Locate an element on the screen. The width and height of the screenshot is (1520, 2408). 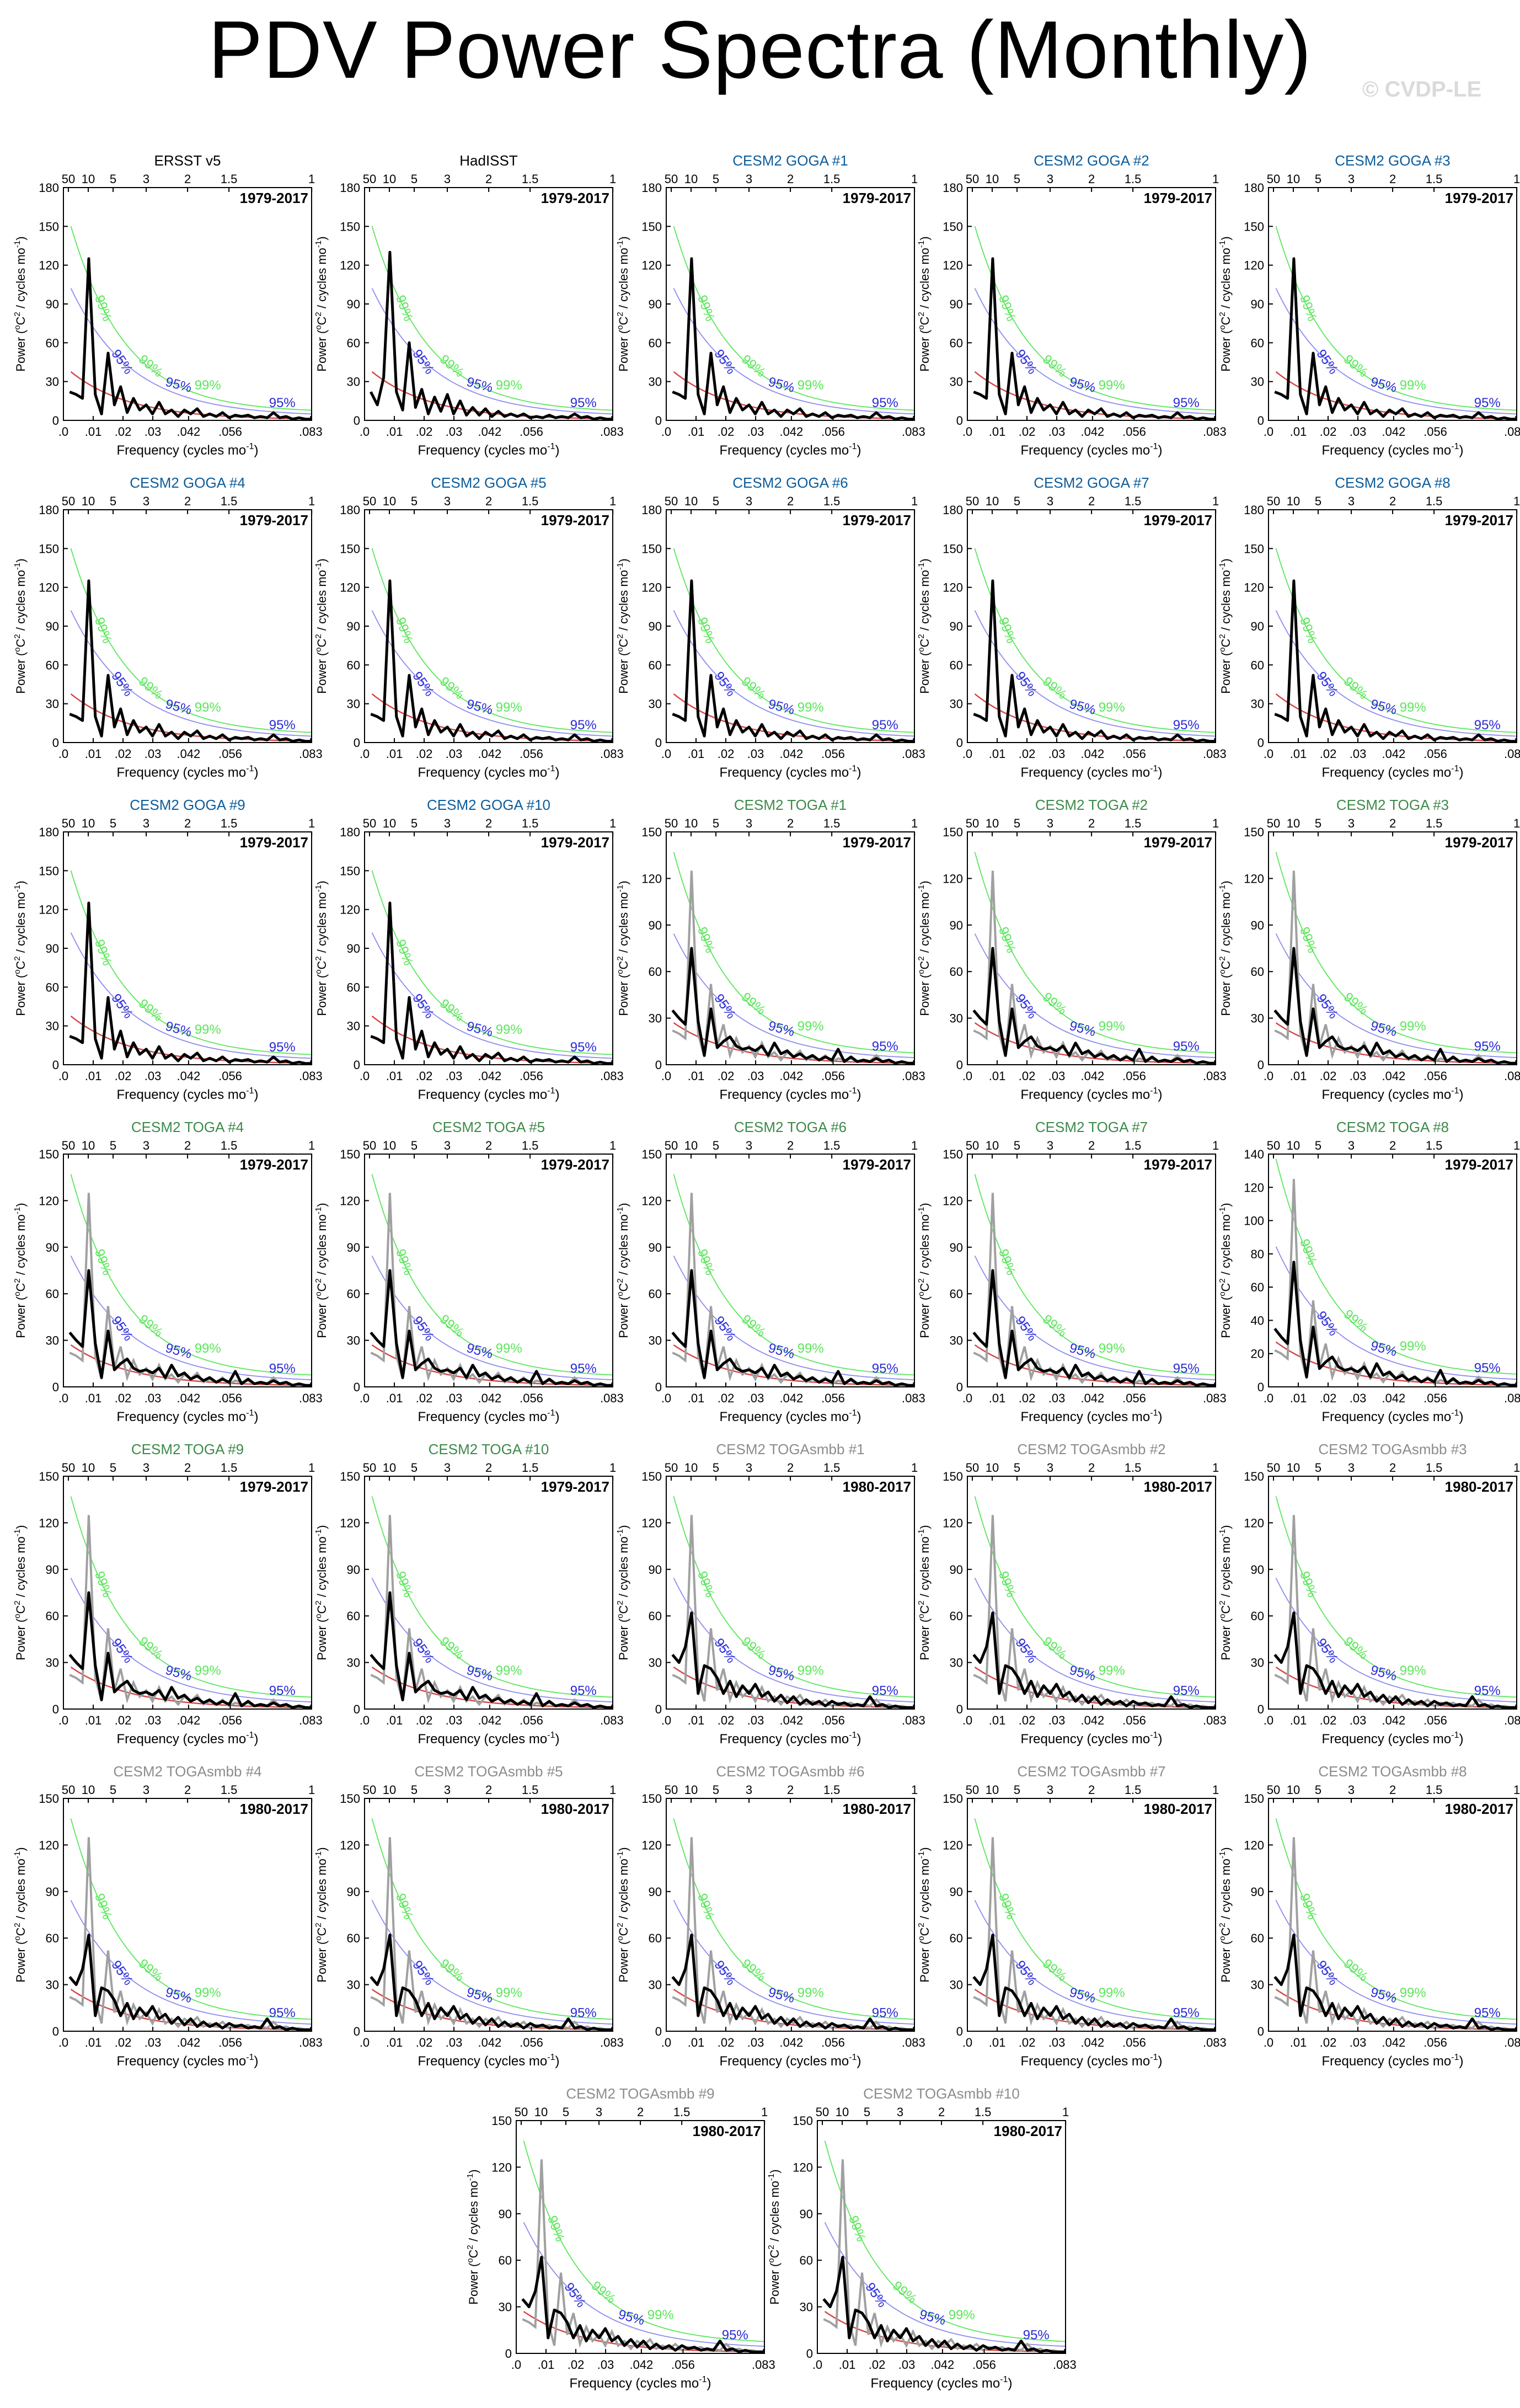
y-tick-label: 180 is located at coordinates (350, 510).